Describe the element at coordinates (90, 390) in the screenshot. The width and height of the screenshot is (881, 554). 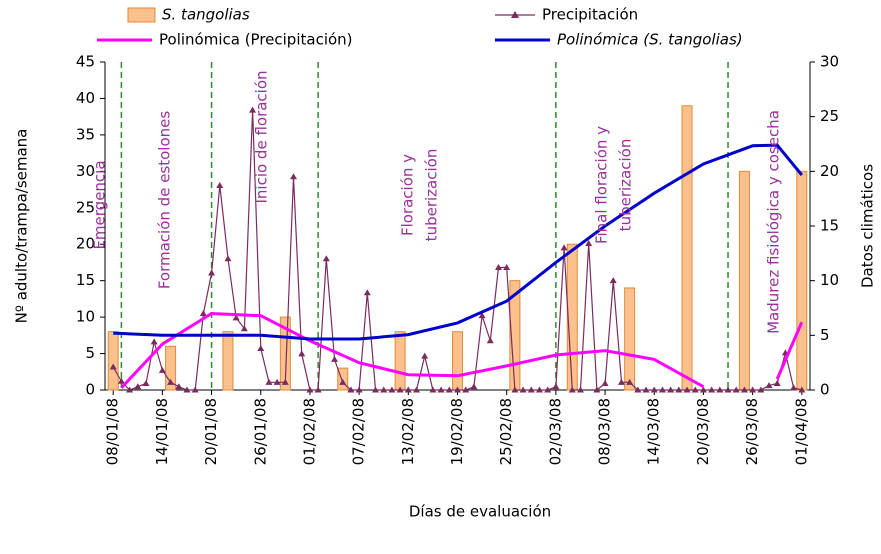
I see `y-tick-label: 0` at that location.